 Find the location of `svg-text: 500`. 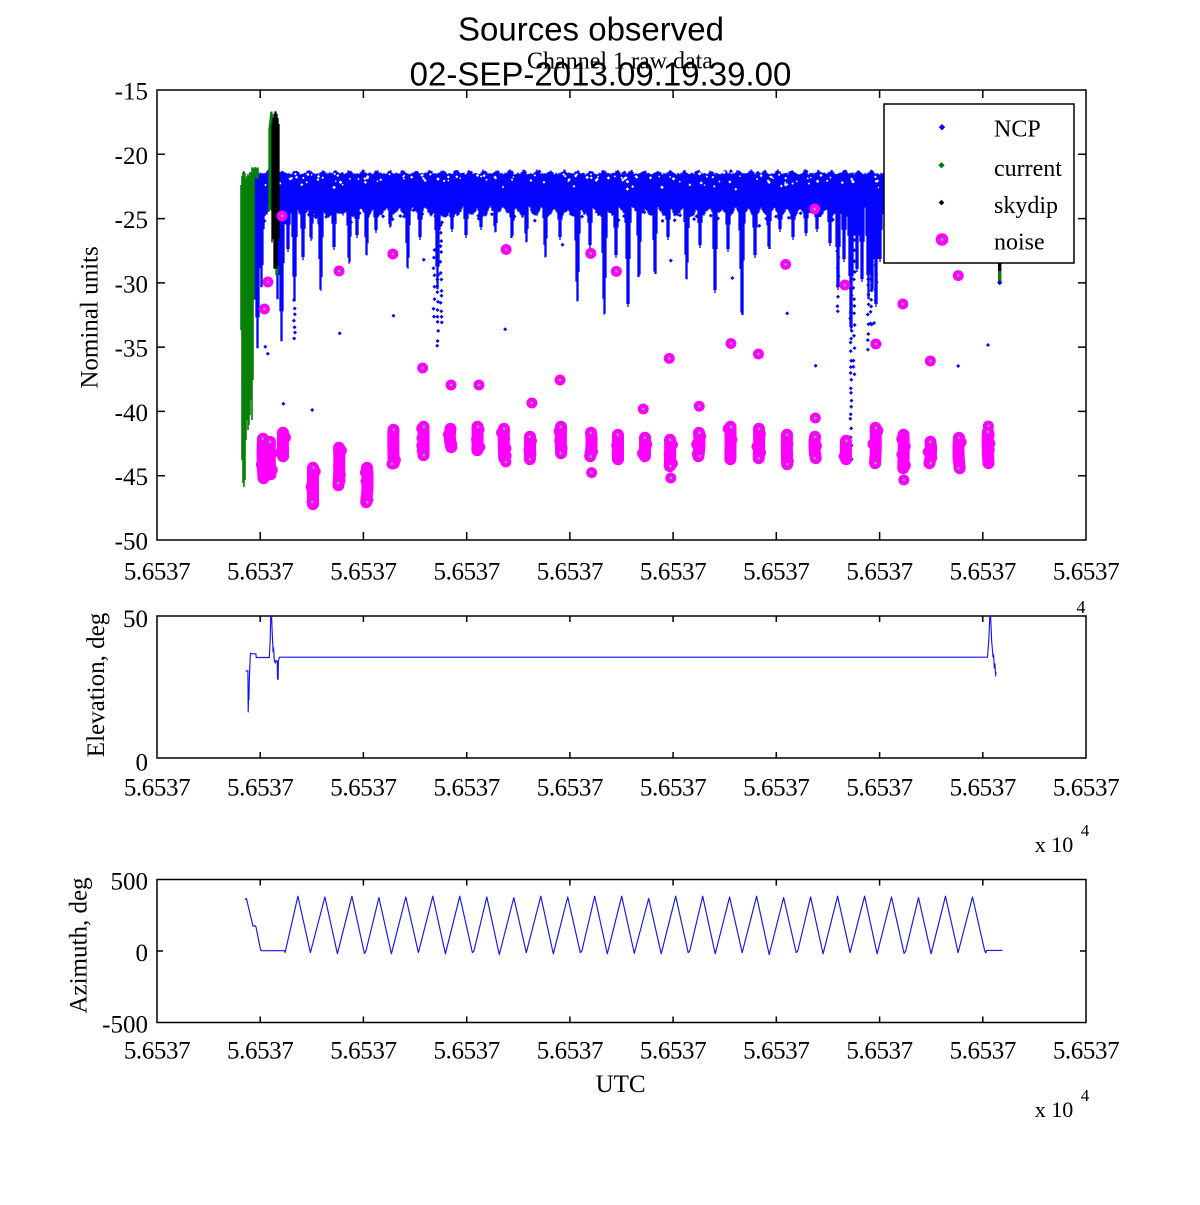

svg-text: 500 is located at coordinates (130, 882).